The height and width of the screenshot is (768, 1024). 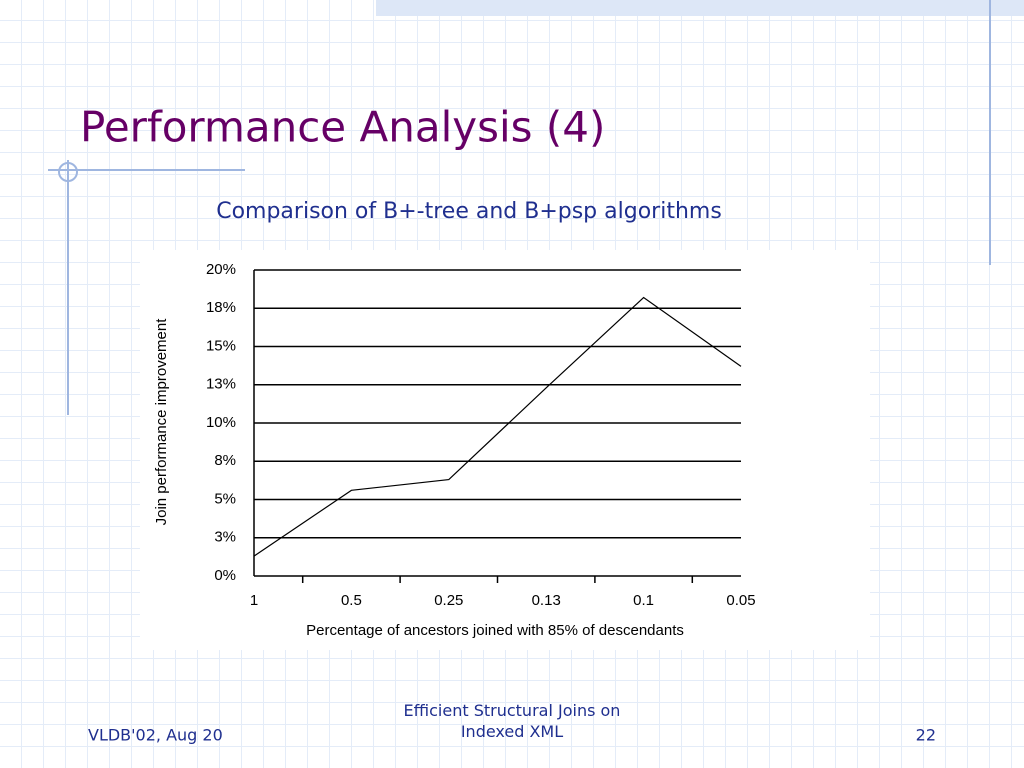 I want to click on x-tick-label: 0.5, so click(x=351, y=600).